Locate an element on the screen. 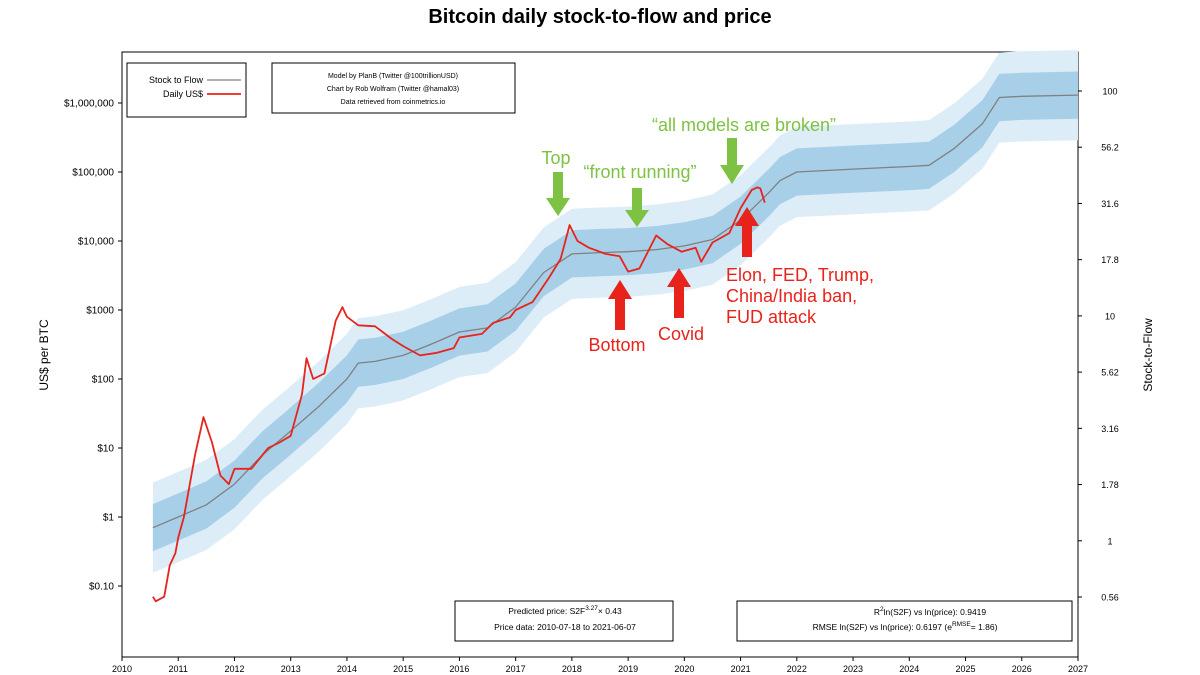 The image size is (1200, 675). y2-tick-label: 1 is located at coordinates (1109, 541).